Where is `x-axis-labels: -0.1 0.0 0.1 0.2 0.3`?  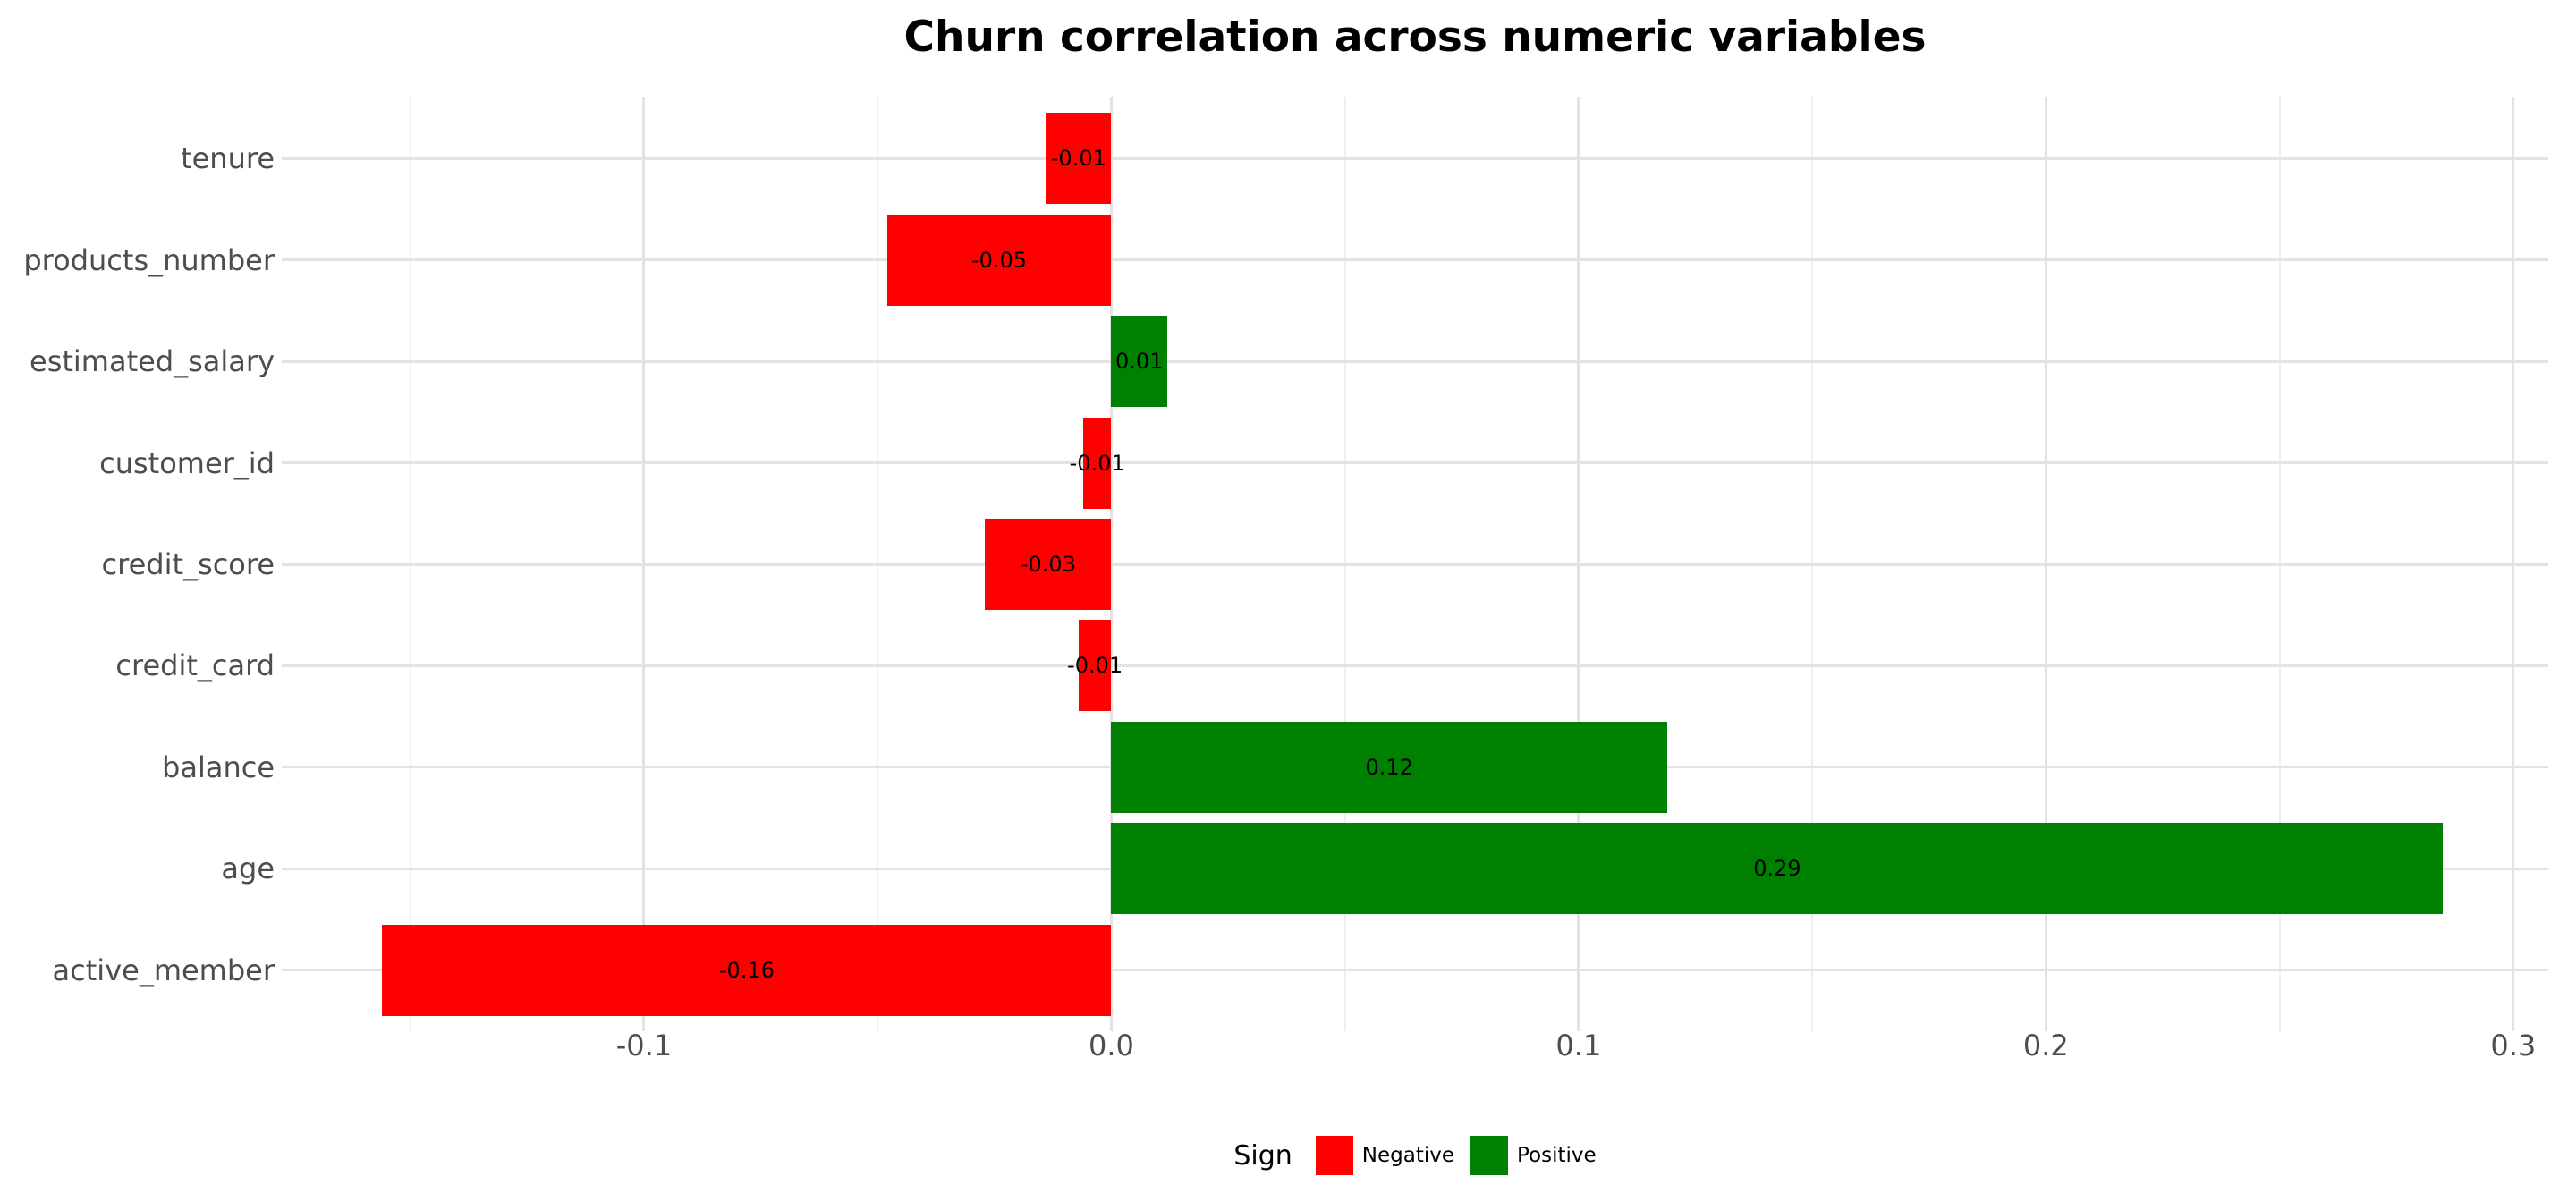
x-axis-labels: -0.1 0.0 0.1 0.2 0.3 is located at coordinates (1415, 1049).